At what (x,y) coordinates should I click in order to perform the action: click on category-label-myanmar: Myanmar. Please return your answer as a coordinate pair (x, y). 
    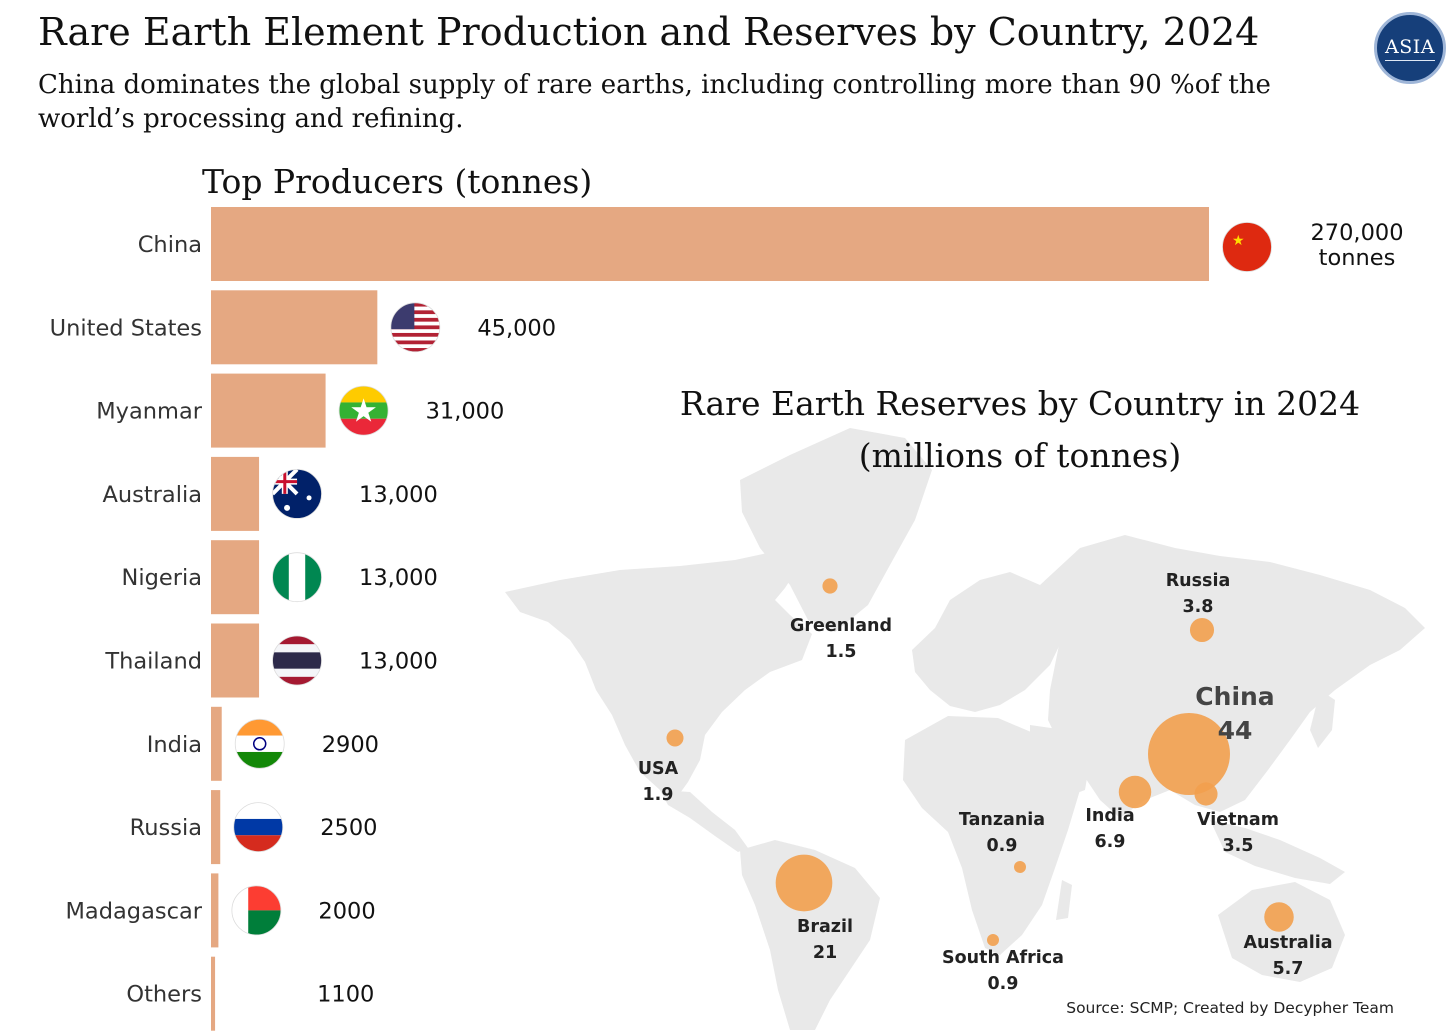
    Looking at the image, I should click on (149, 412).